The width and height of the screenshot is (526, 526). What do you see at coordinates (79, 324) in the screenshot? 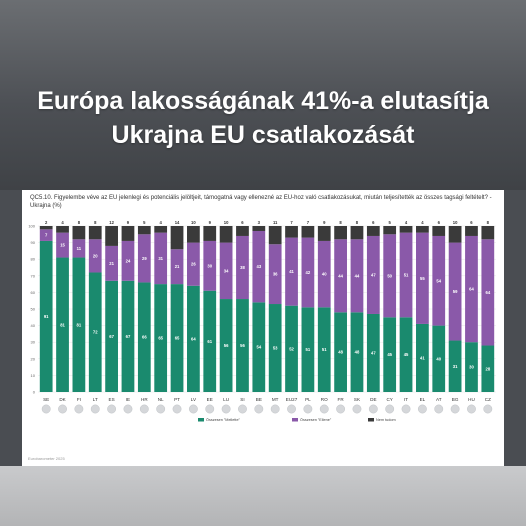
I see `data-label-favour: 81` at bounding box center [79, 324].